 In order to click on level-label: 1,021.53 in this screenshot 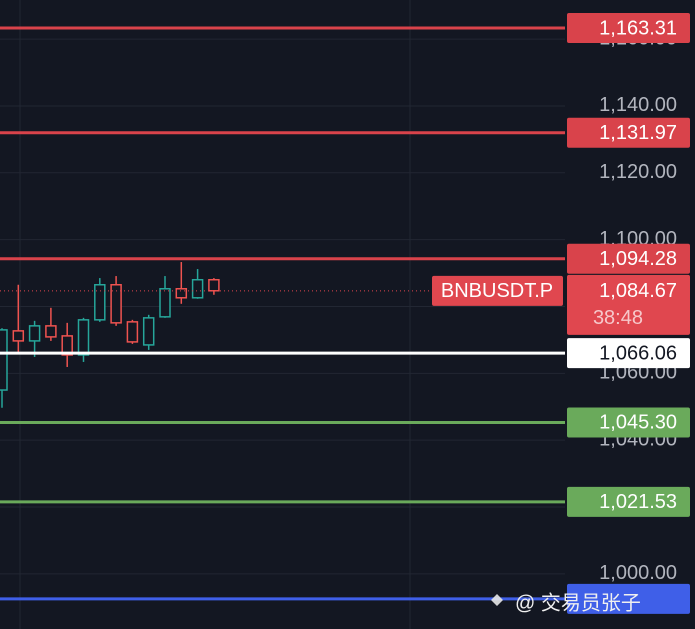, I will do `click(638, 502)`.